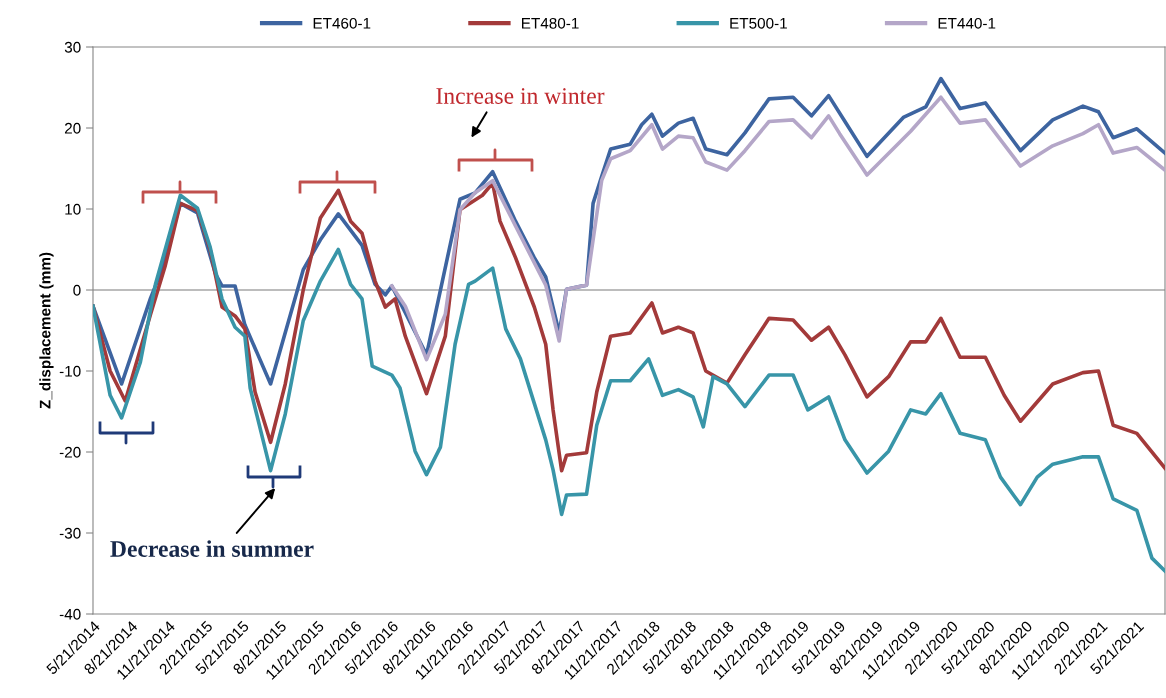 The width and height of the screenshot is (1166, 698). What do you see at coordinates (72, 47) in the screenshot?
I see `y-tick-label: 30` at bounding box center [72, 47].